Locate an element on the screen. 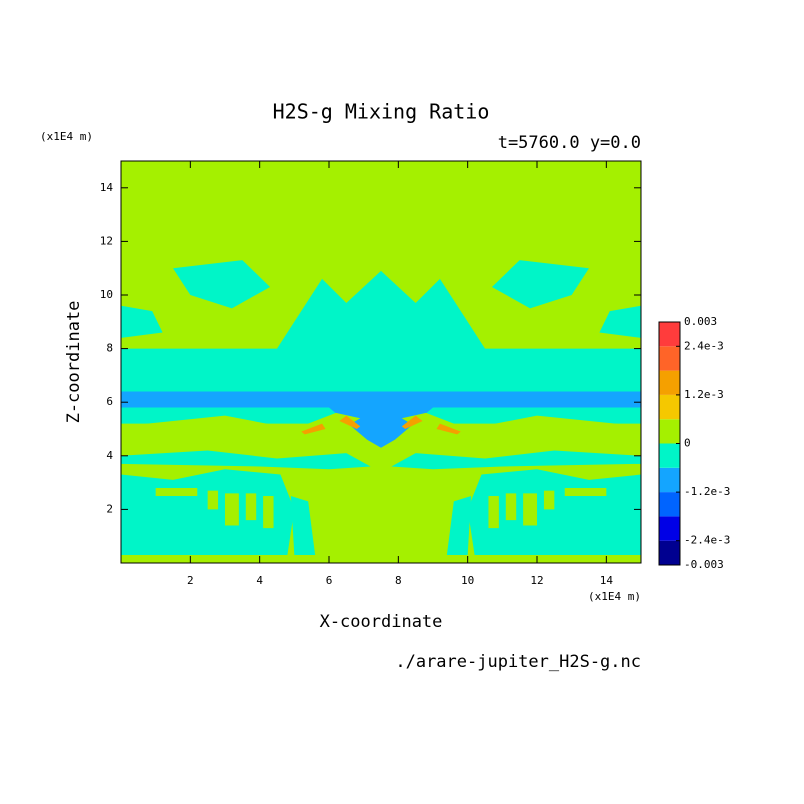  x-tick-label: 6 is located at coordinates (329, 580).